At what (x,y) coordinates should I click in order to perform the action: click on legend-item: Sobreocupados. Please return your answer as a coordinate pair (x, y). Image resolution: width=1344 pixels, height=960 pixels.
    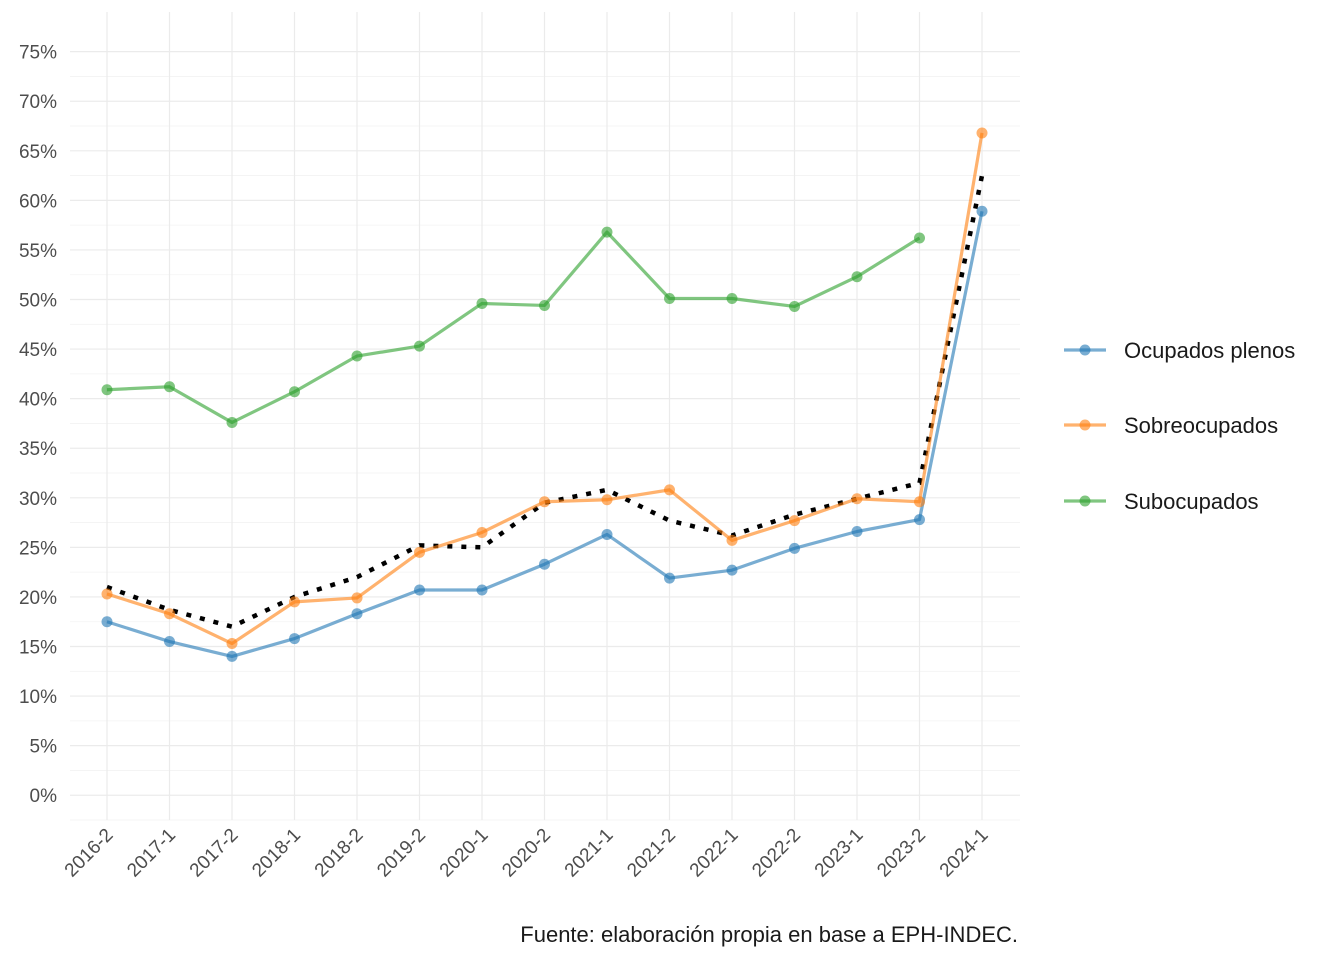
    Looking at the image, I should click on (1171, 425).